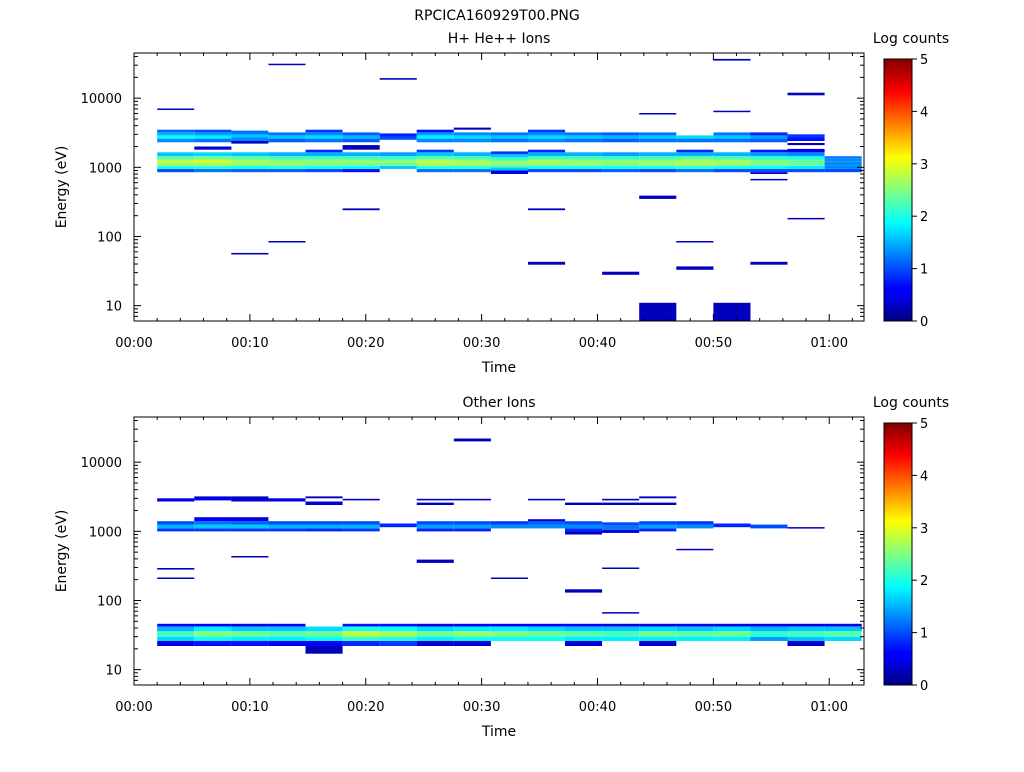 This screenshot has width=1024, height=772. I want to click on x-tick-label: 00:10, so click(249, 707).